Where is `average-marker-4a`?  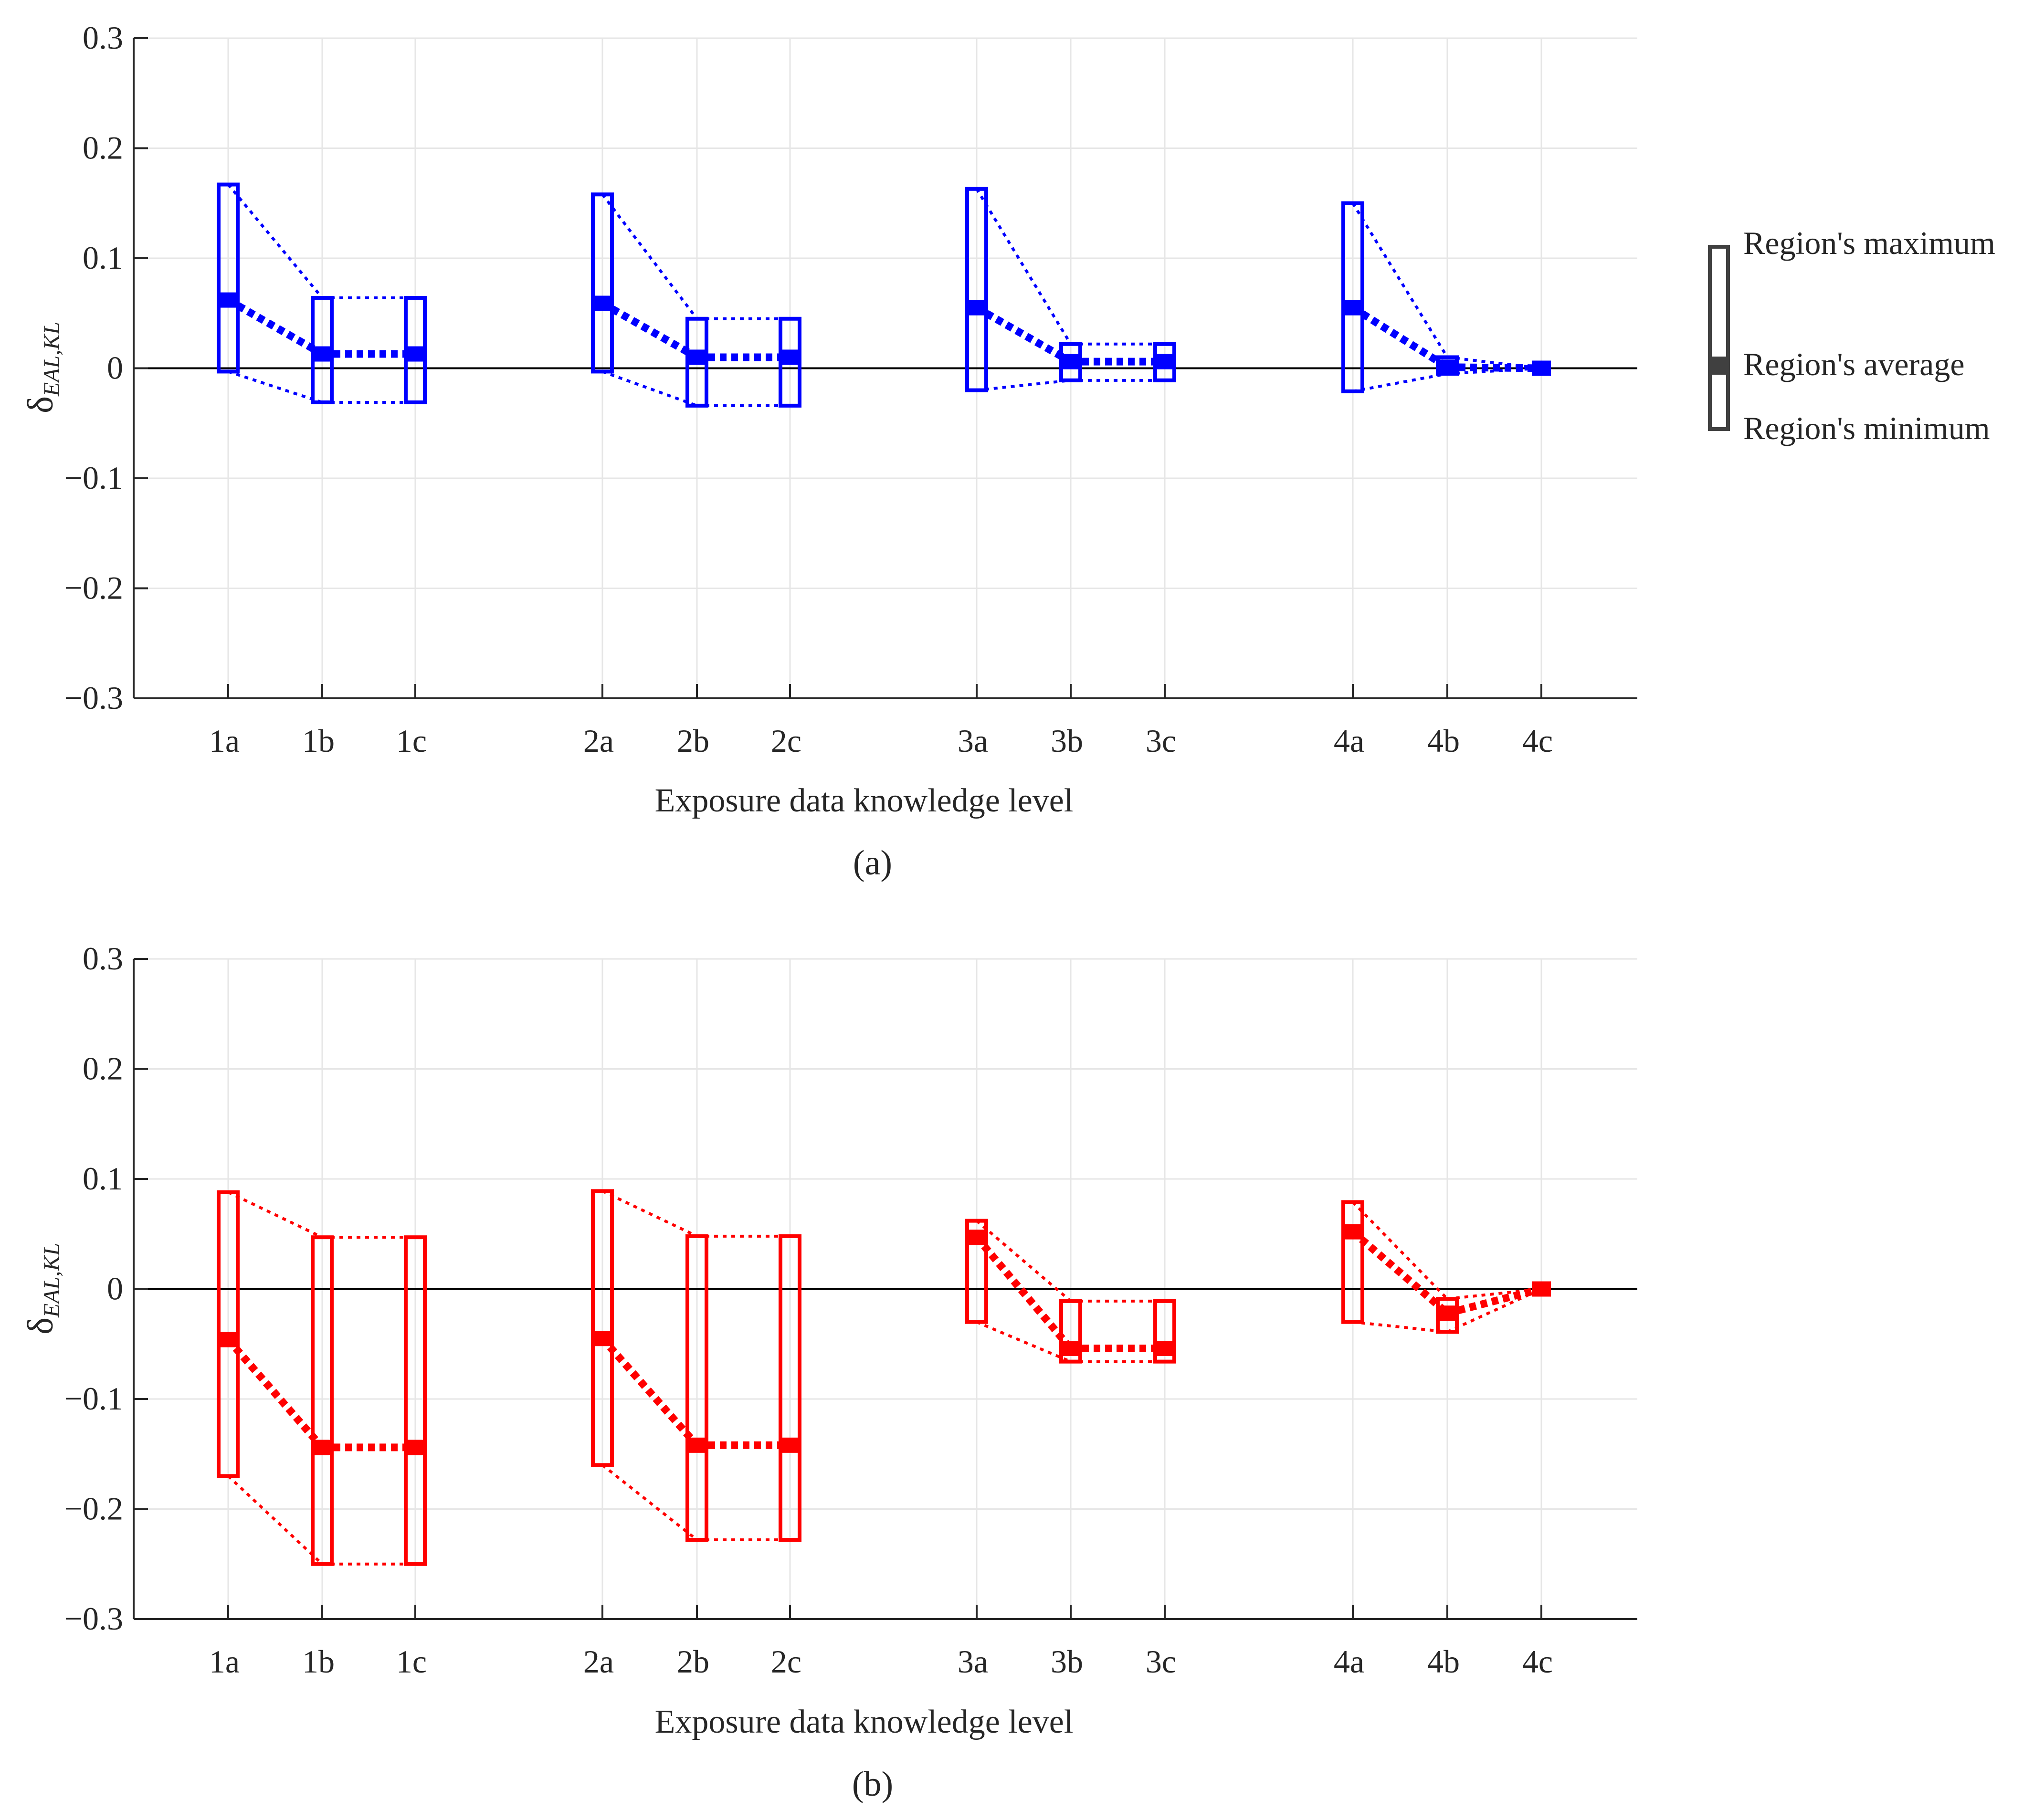 average-marker-4a is located at coordinates (1353, 308).